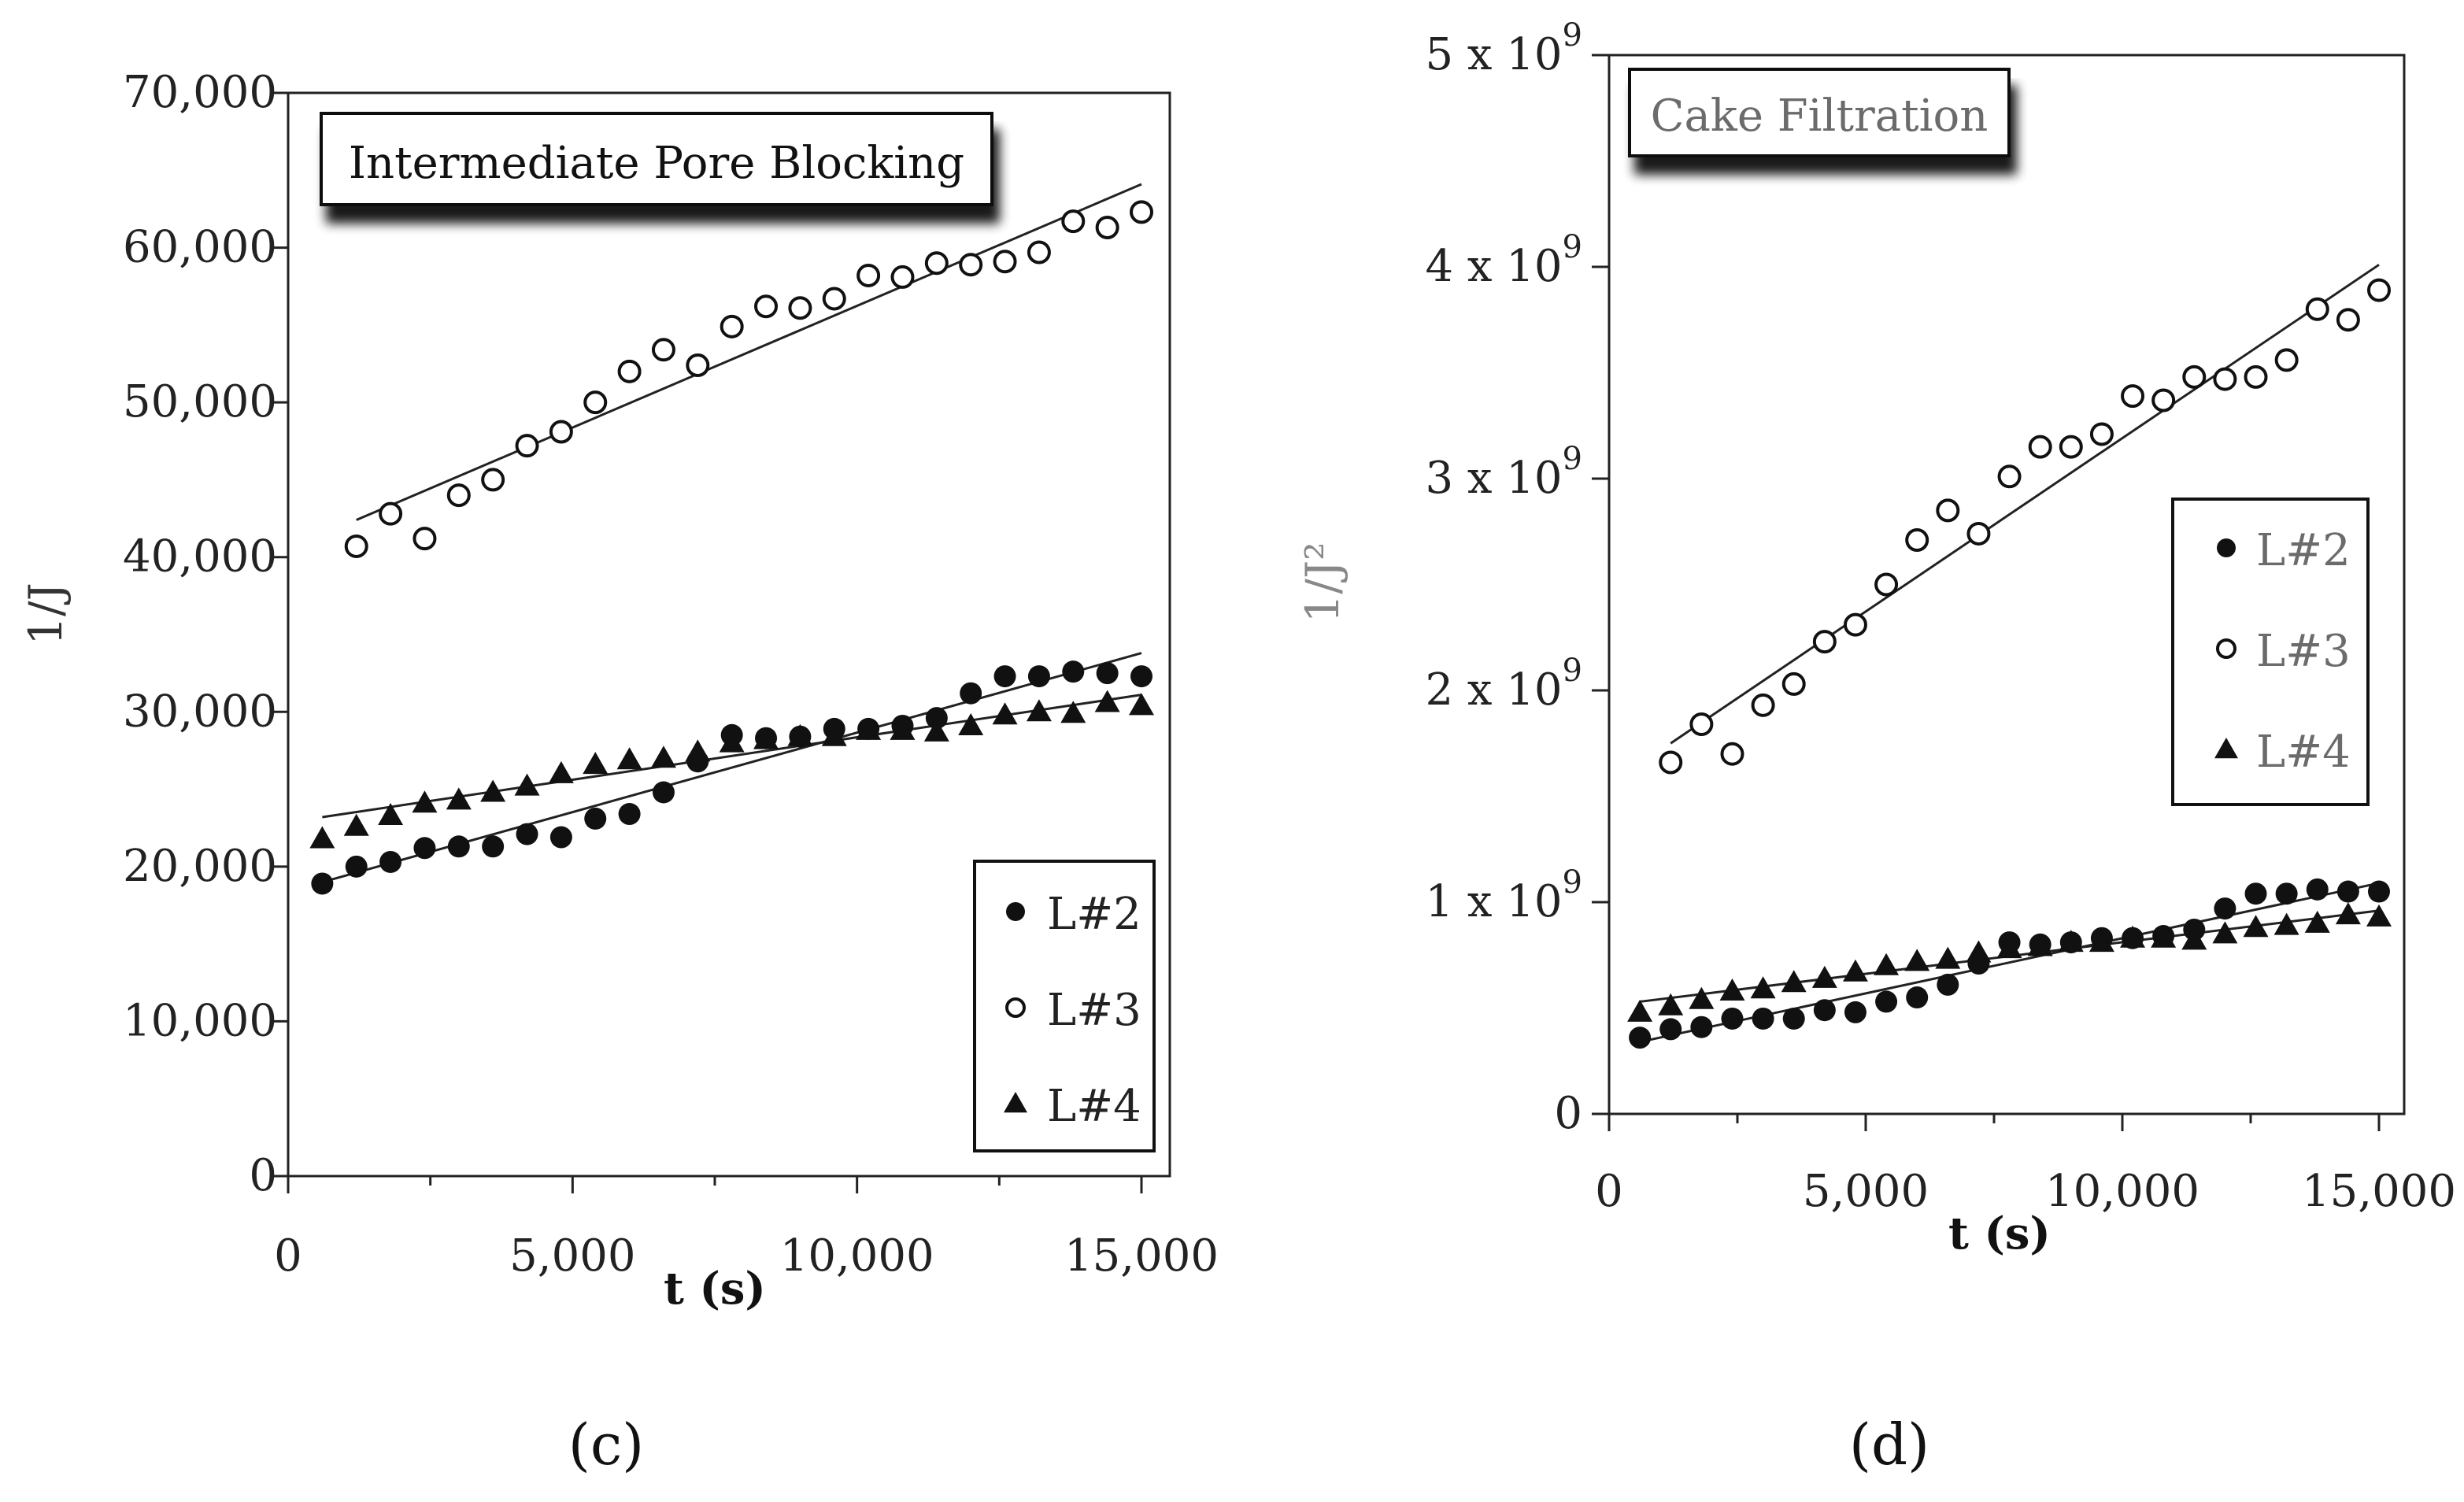 This screenshot has width=2464, height=1502. I want to click on y-tick-label: 3 x 10⁹, so click(1504, 472).